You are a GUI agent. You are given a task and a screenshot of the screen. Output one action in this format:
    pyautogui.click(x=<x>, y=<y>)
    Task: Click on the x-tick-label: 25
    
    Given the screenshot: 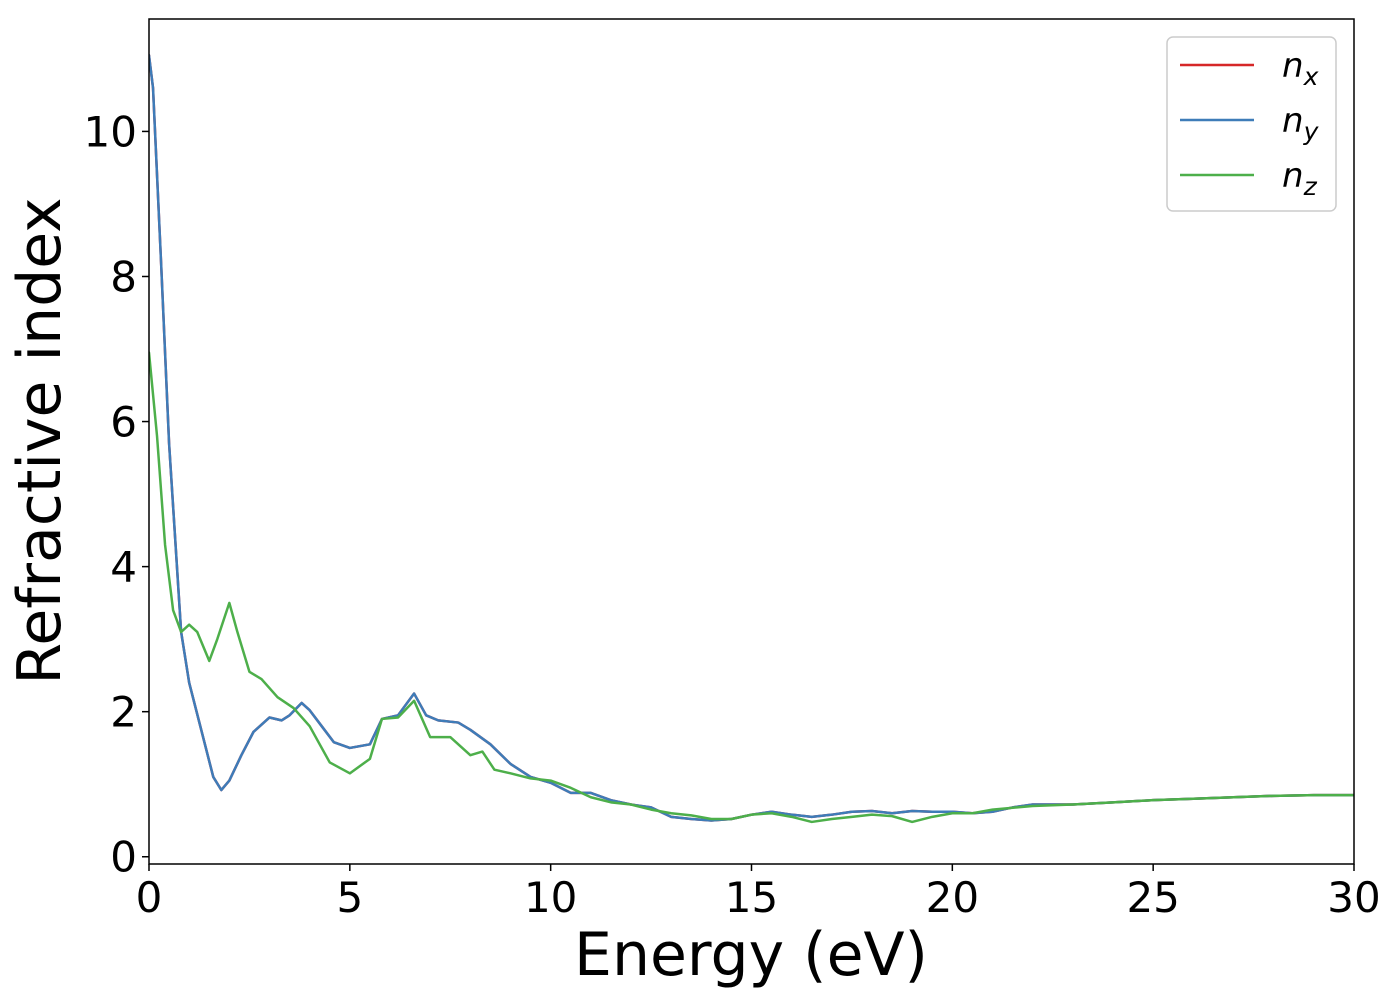 What is the action you would take?
    pyautogui.click(x=1152, y=897)
    